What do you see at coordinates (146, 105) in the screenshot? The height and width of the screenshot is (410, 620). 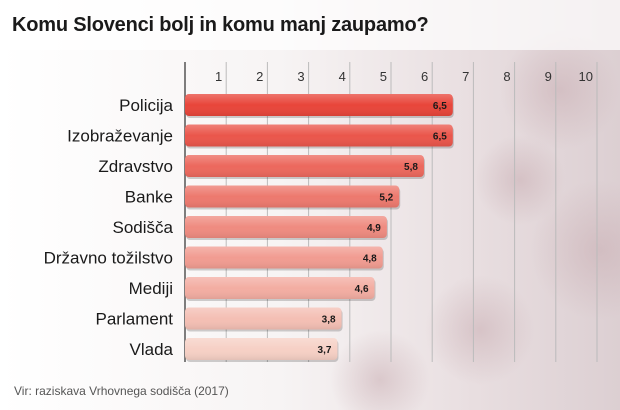 I see `category-label: Policija` at bounding box center [146, 105].